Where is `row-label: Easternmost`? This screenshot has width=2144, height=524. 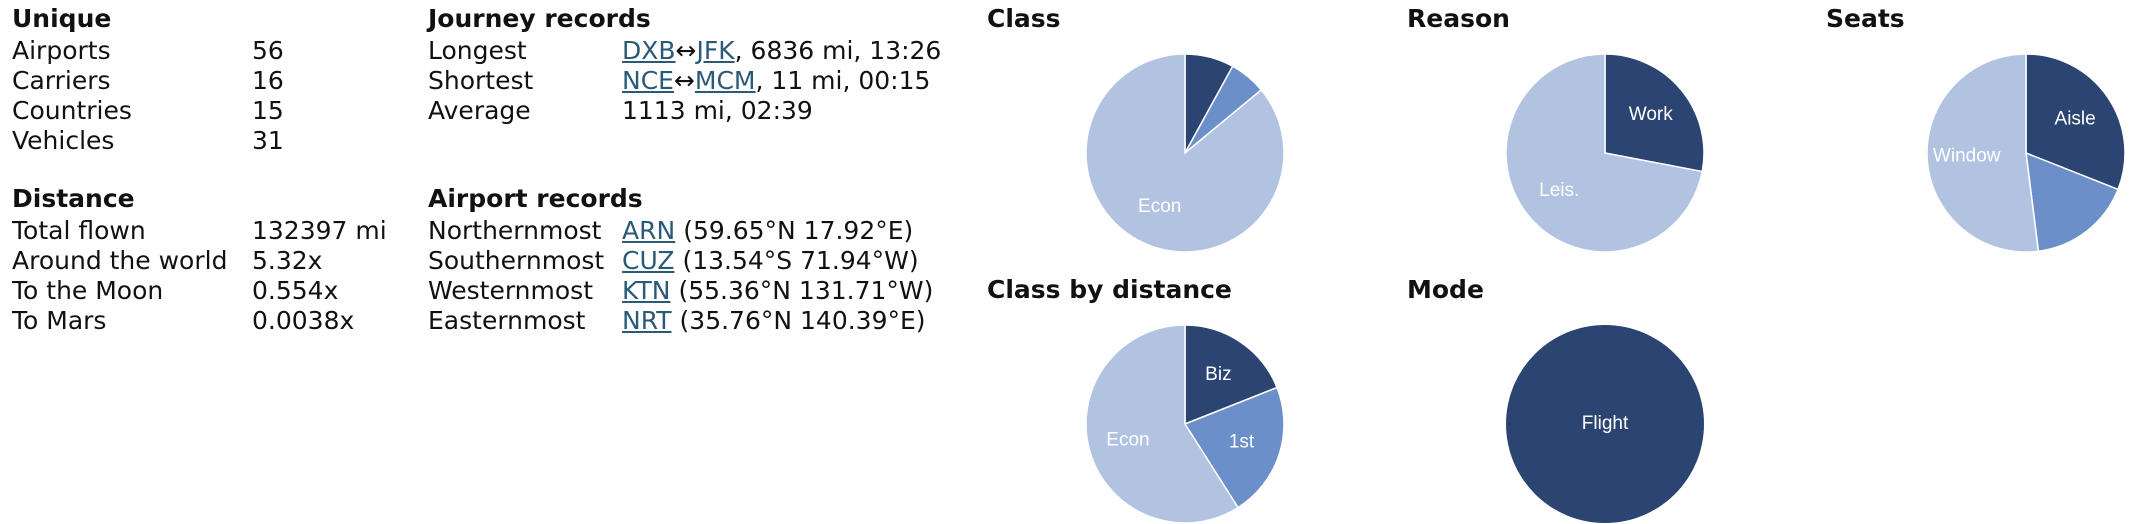
row-label: Easternmost is located at coordinates (507, 320).